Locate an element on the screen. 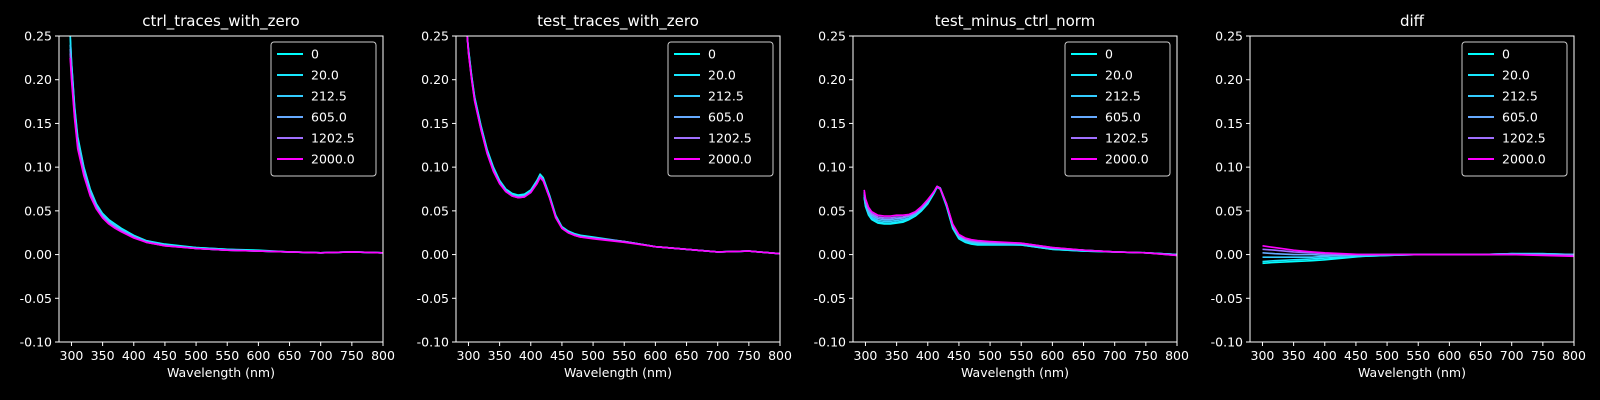  y-tick-label: 0.20 is located at coordinates (1229, 79).